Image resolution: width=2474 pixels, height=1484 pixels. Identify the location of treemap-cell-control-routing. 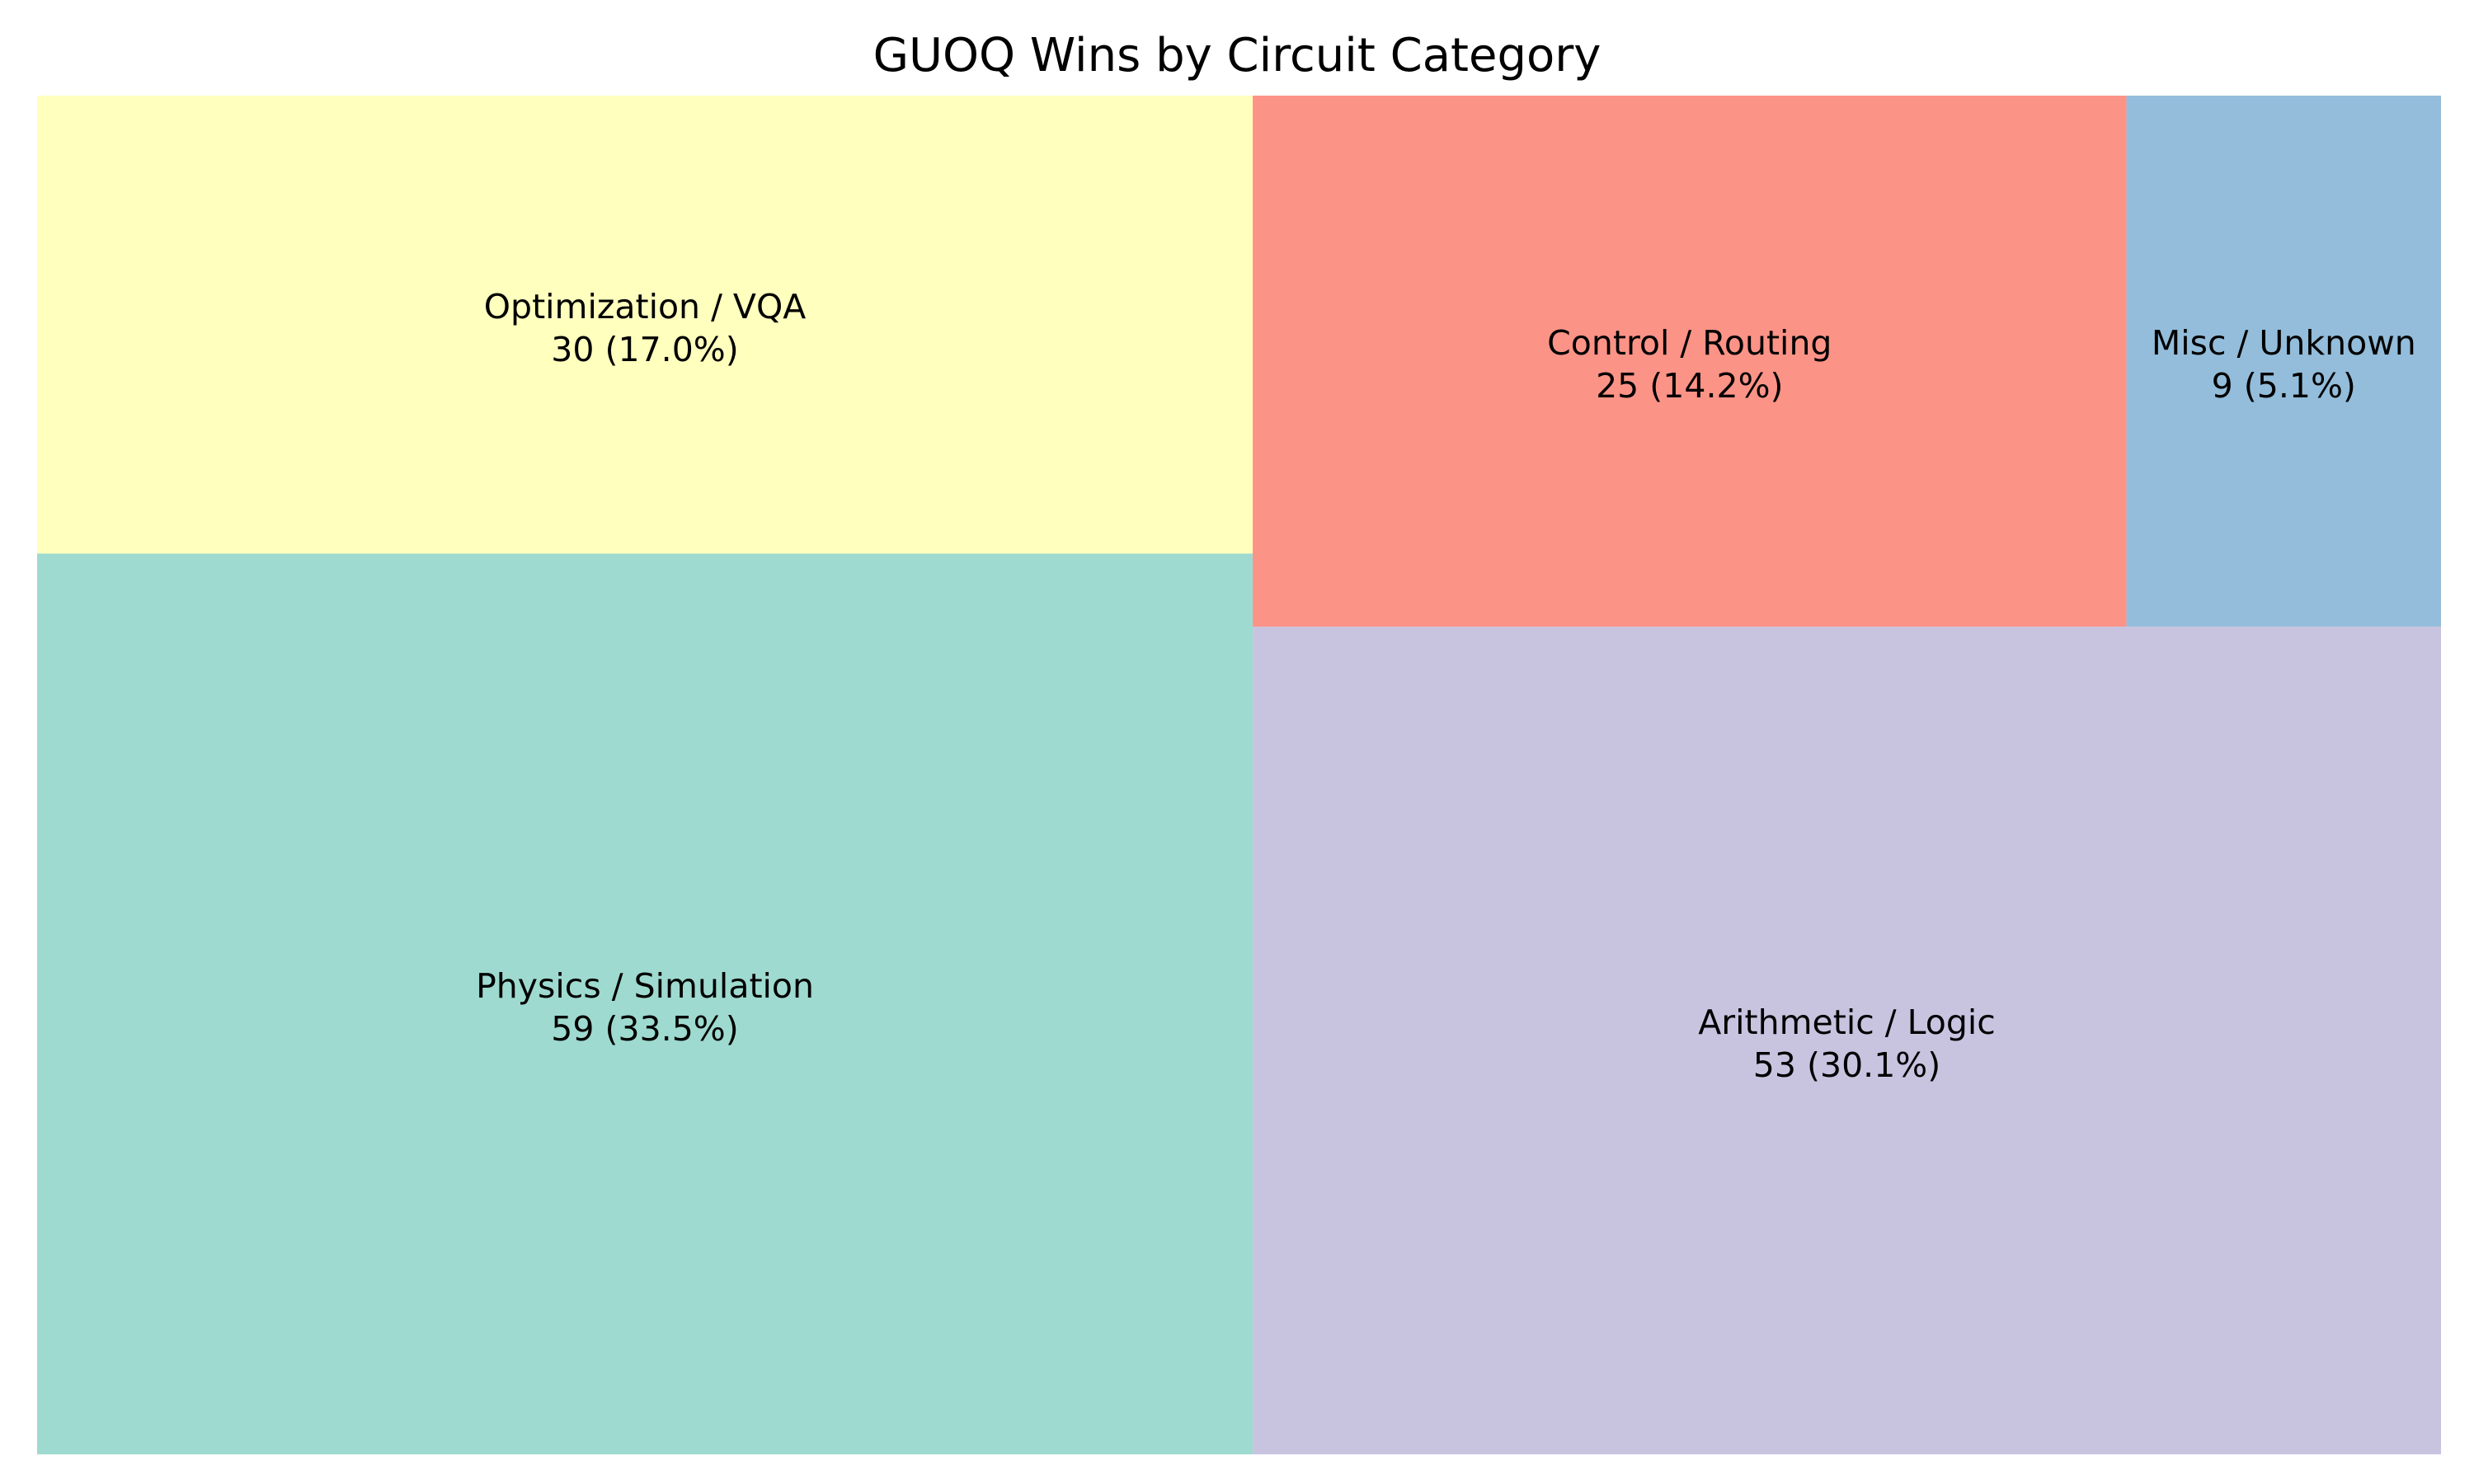
(1690, 361).